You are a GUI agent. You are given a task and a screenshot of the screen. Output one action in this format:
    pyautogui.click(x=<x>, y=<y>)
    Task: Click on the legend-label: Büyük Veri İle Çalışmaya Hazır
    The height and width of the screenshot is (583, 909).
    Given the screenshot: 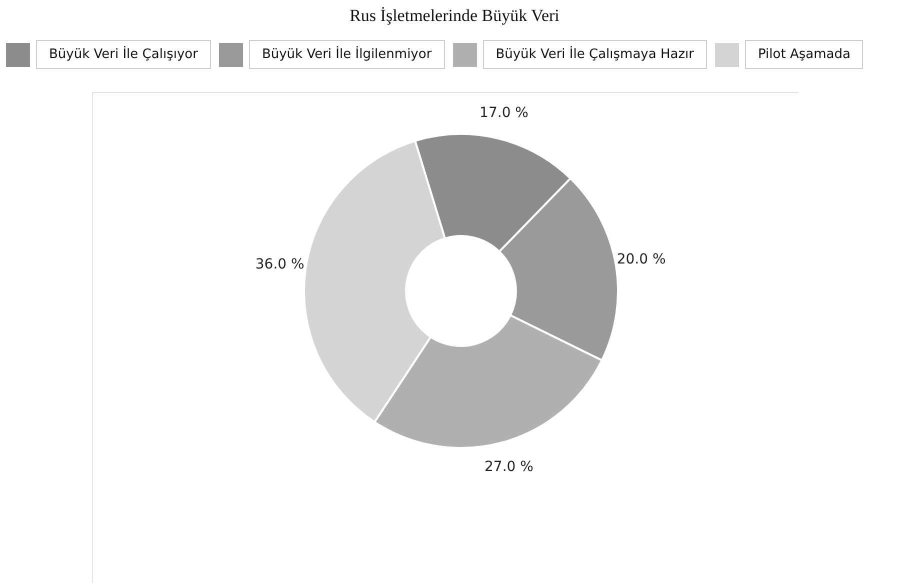 What is the action you would take?
    pyautogui.click(x=594, y=54)
    